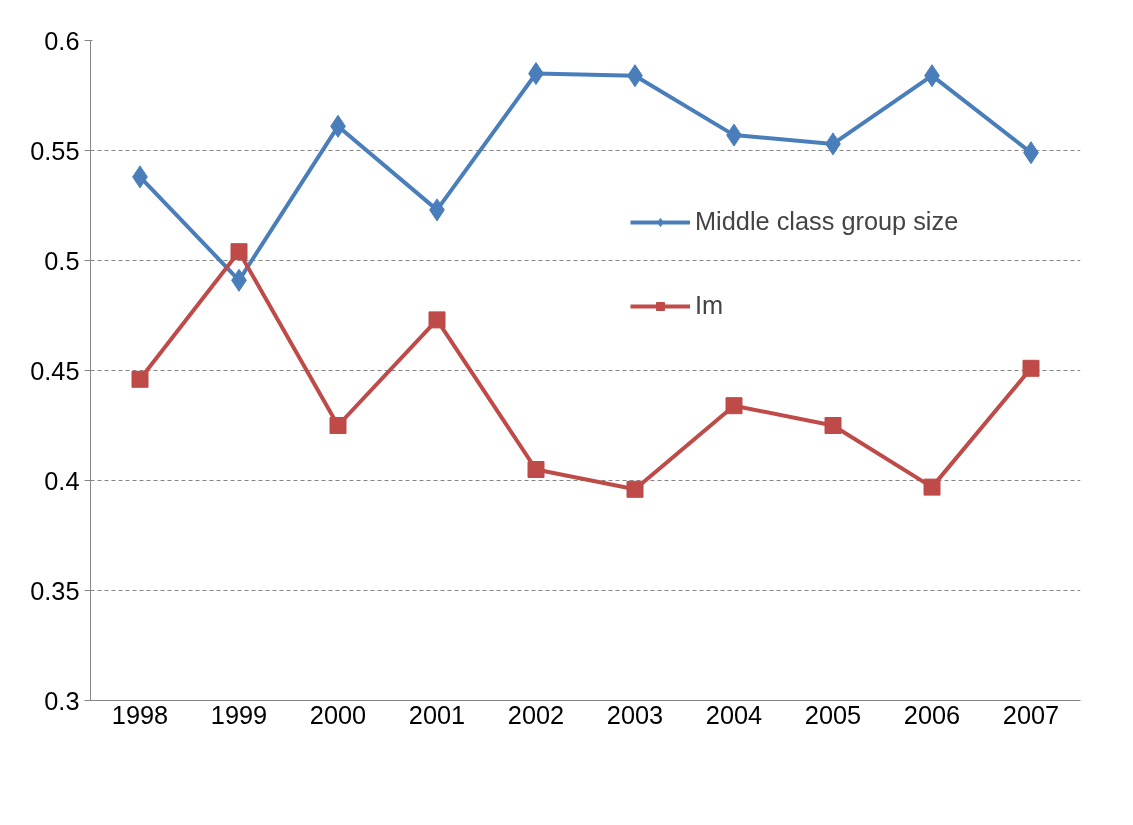 The height and width of the screenshot is (825, 1133). I want to click on x-tick-label: 2005, so click(833, 714).